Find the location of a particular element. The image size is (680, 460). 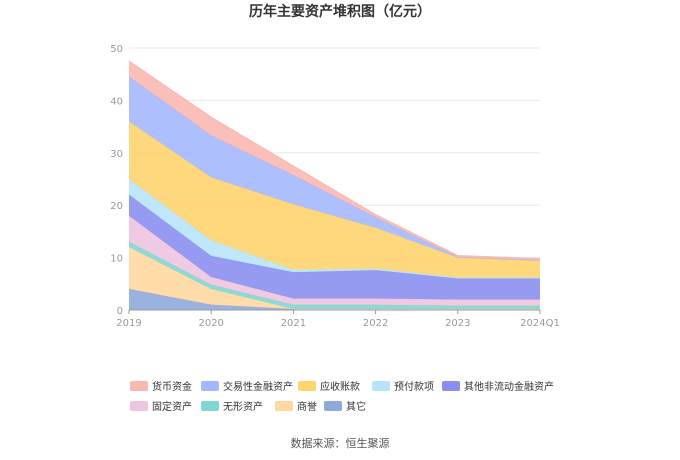

legend-item: 货币资金 is located at coordinates (161, 386).